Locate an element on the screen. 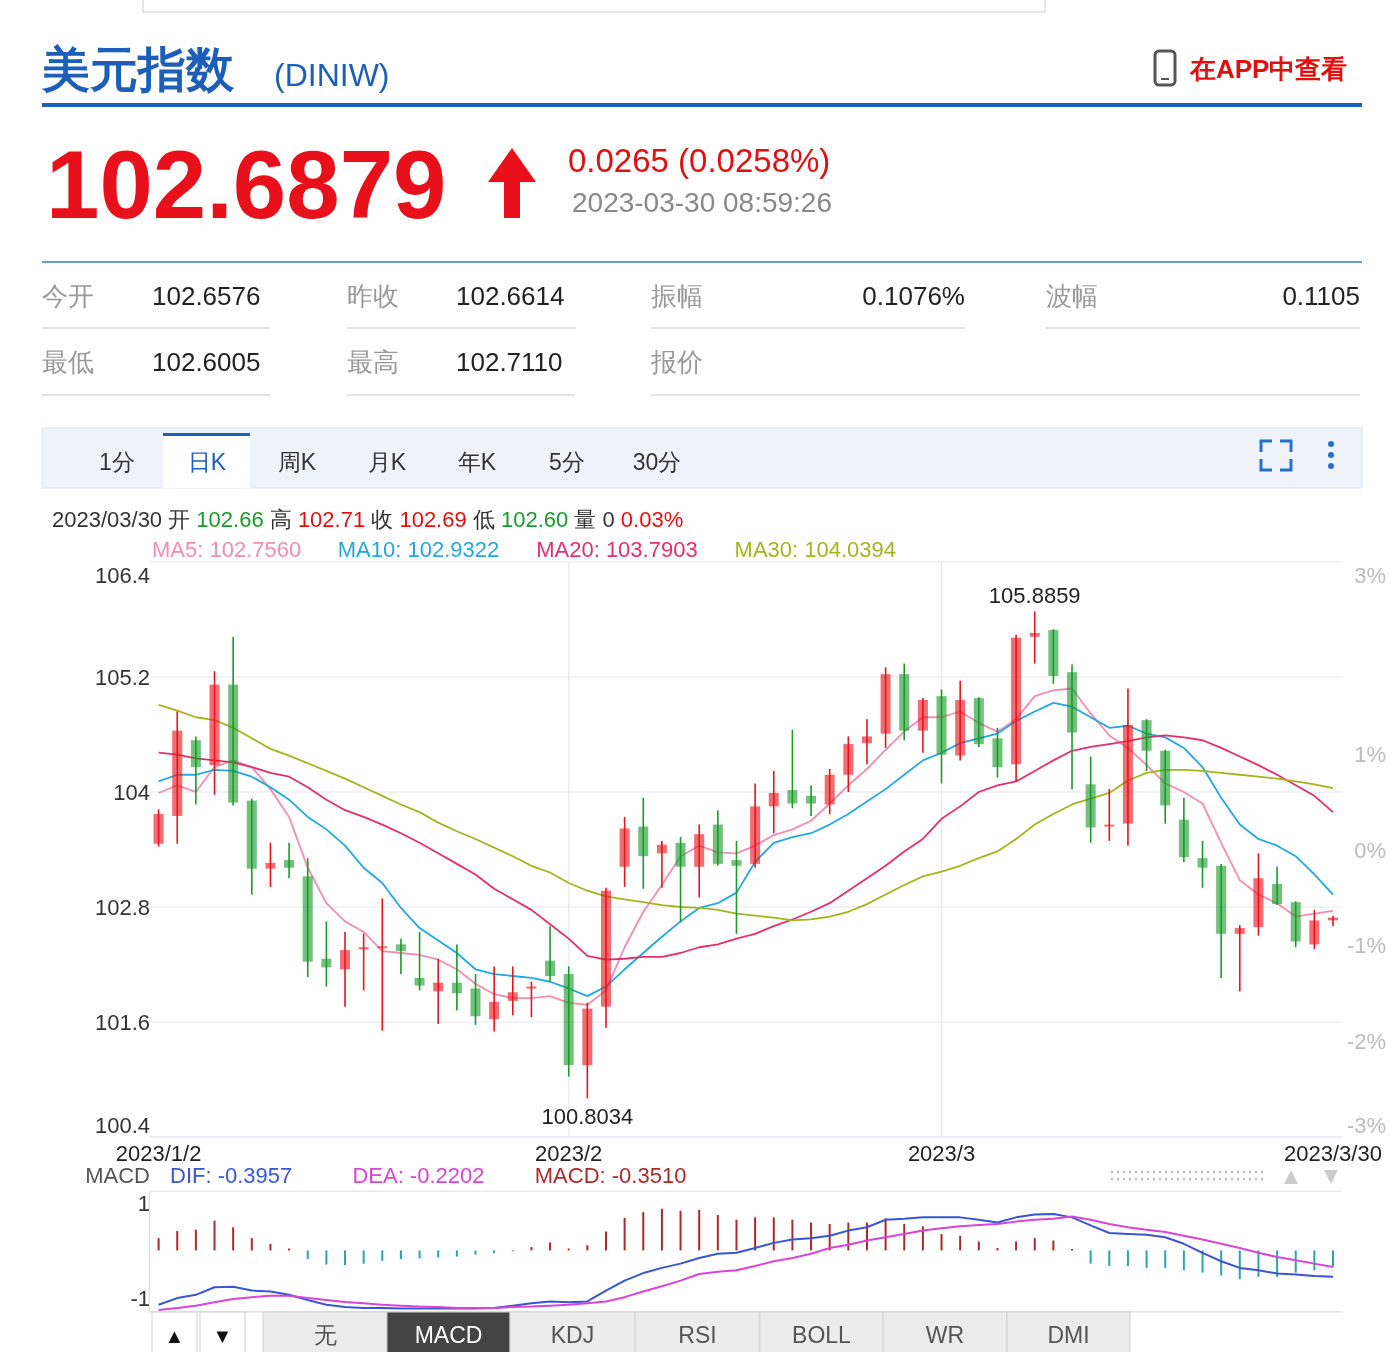  annotation: 100.8034 is located at coordinates (587, 1117).